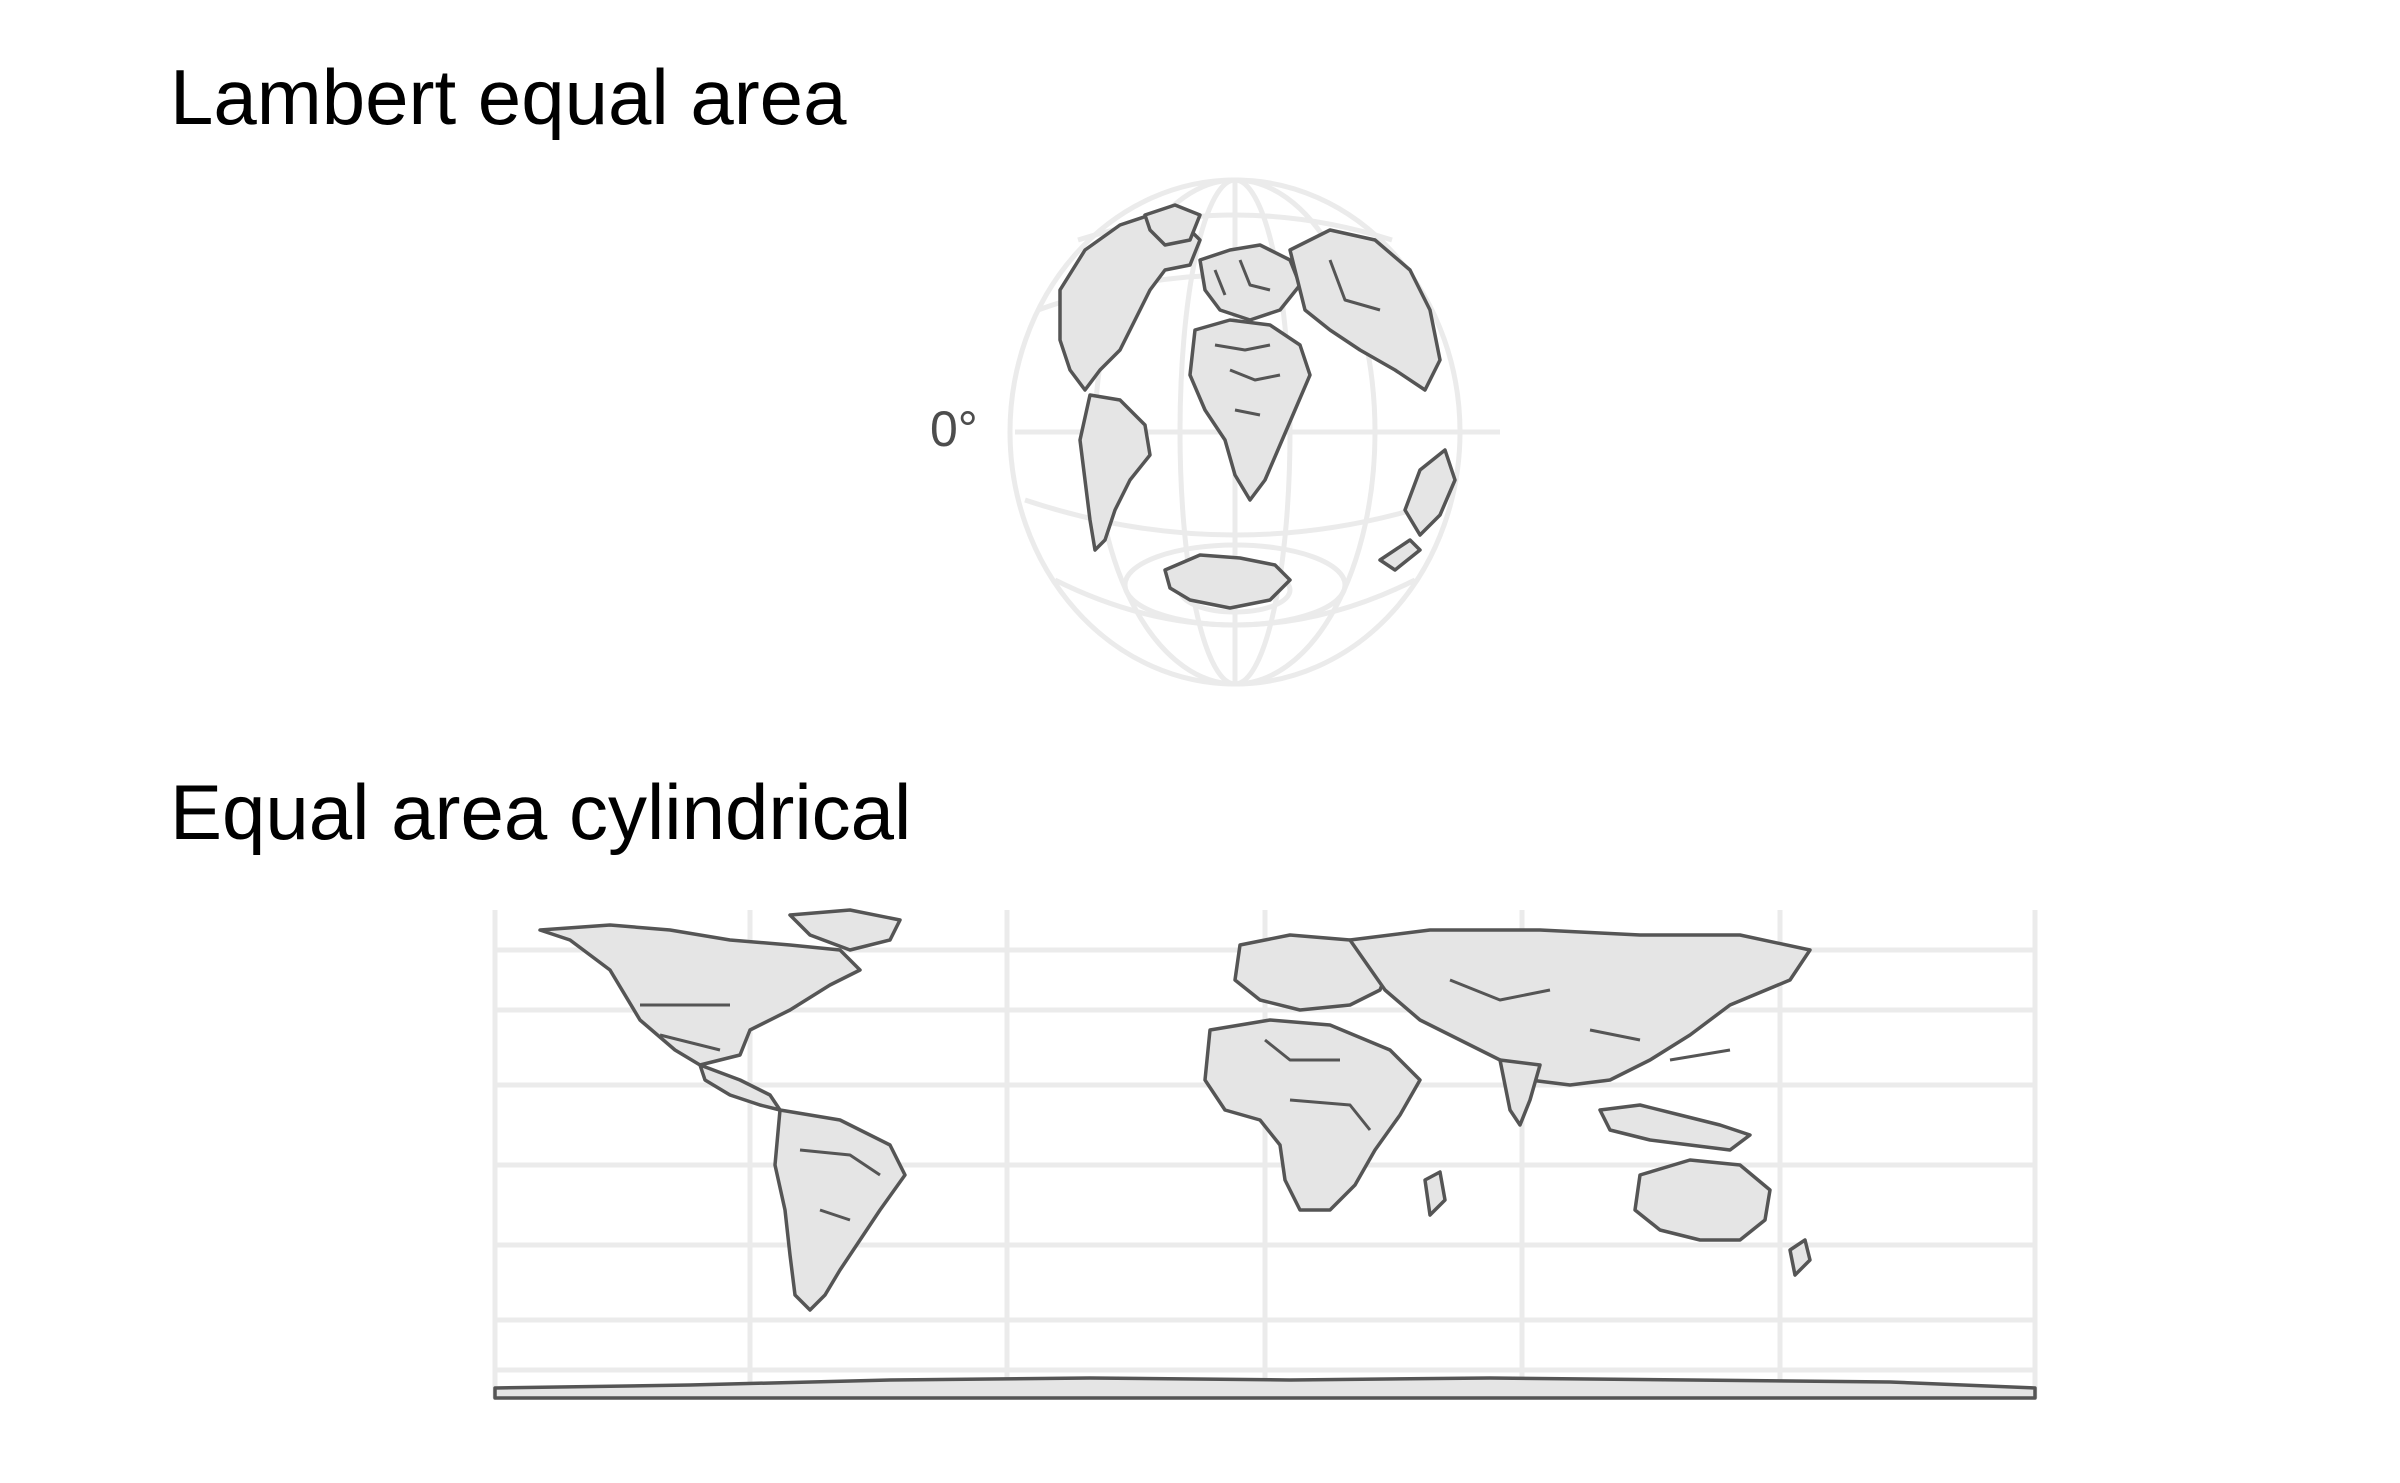 This screenshot has height=1483, width=2400. Describe the element at coordinates (541, 812) in the screenshot. I see `panel-title-cylindrical: Equal area cylindrical` at that location.